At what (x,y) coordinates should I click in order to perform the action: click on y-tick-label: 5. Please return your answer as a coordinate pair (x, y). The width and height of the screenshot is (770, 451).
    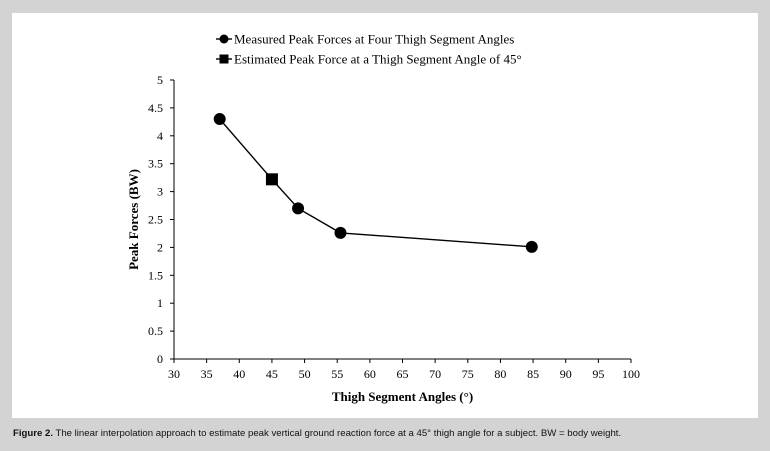
    Looking at the image, I should click on (160, 80).